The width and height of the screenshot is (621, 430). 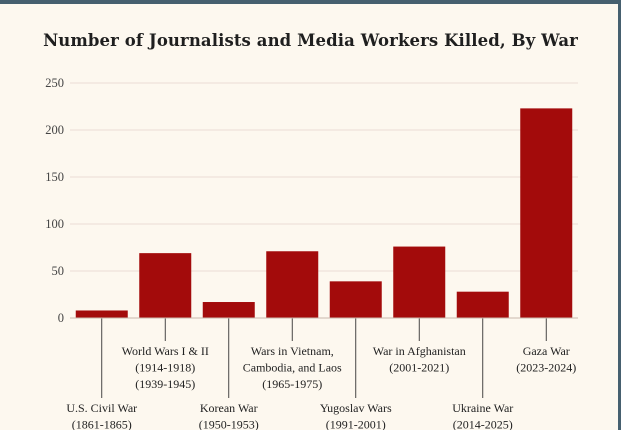 What do you see at coordinates (54, 224) in the screenshot?
I see `y-tick-label: 100` at bounding box center [54, 224].